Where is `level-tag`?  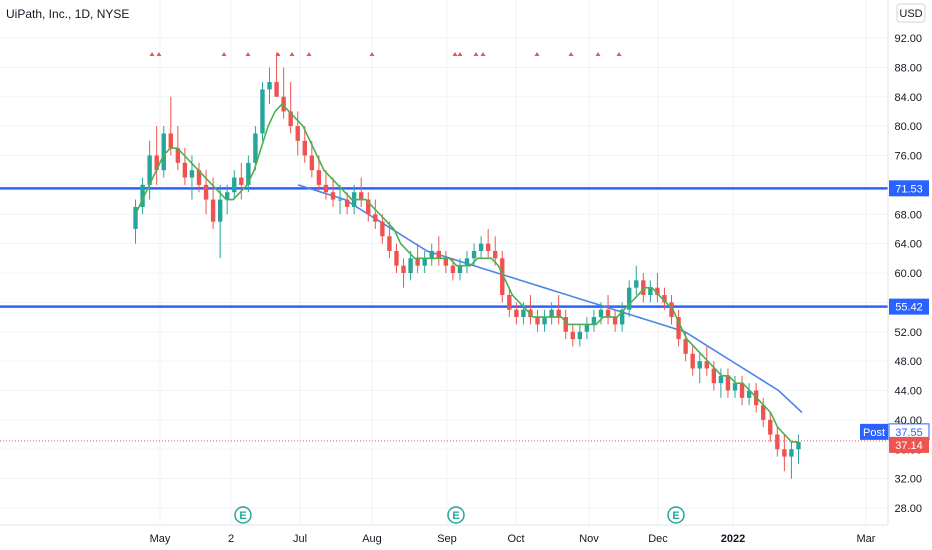
level-tag is located at coordinates (909, 188).